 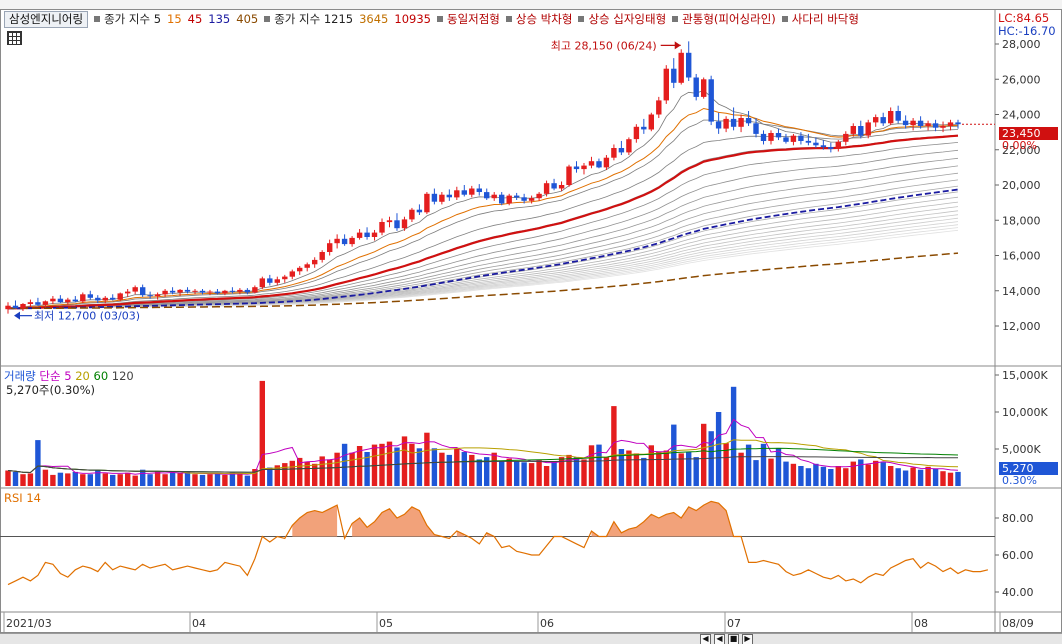 What do you see at coordinates (133, 19) in the screenshot?
I see `ma-label: 종가 지수 5` at bounding box center [133, 19].